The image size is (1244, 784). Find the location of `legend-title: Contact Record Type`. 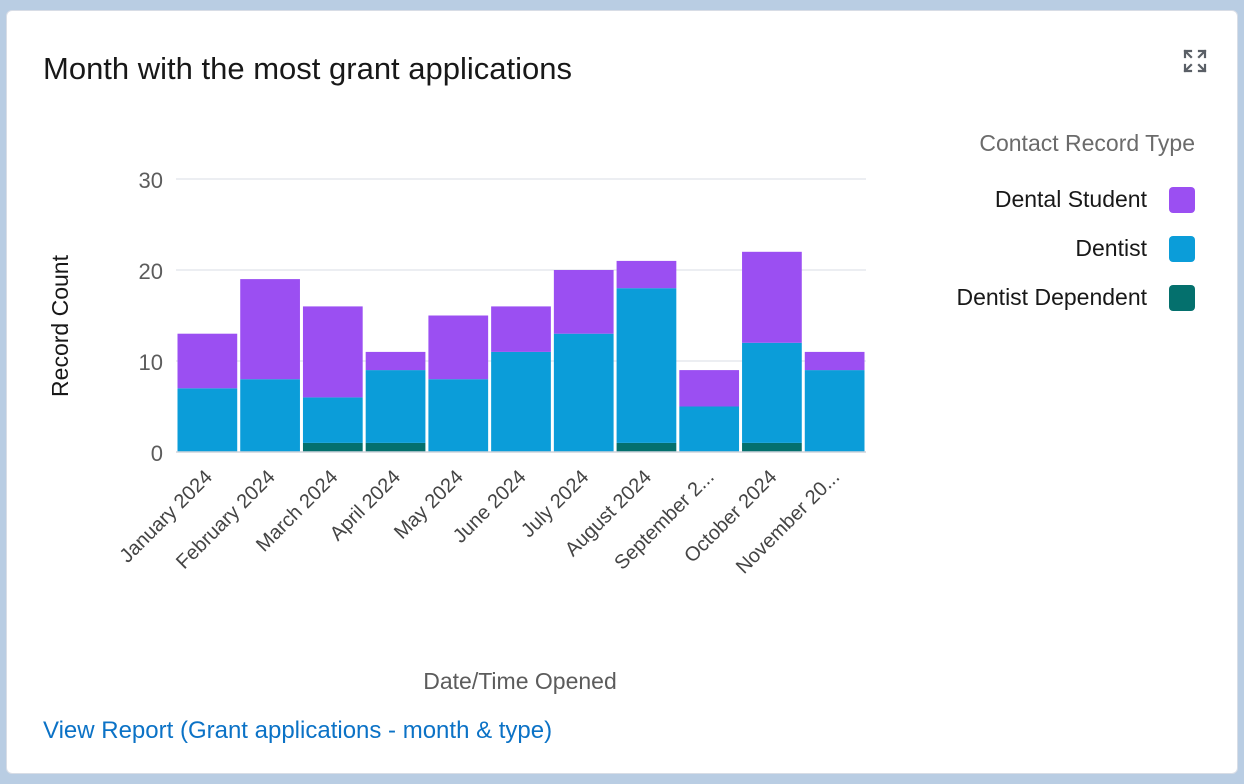

legend-title: Contact Record Type is located at coordinates (1087, 143).